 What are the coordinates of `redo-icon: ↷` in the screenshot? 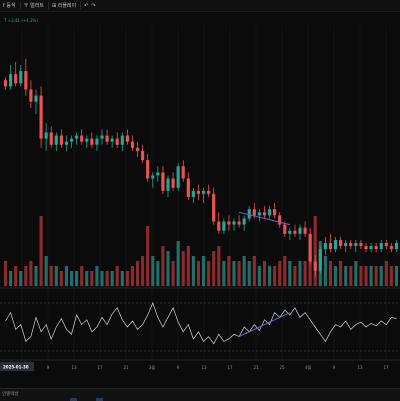 It's located at (93, 5).